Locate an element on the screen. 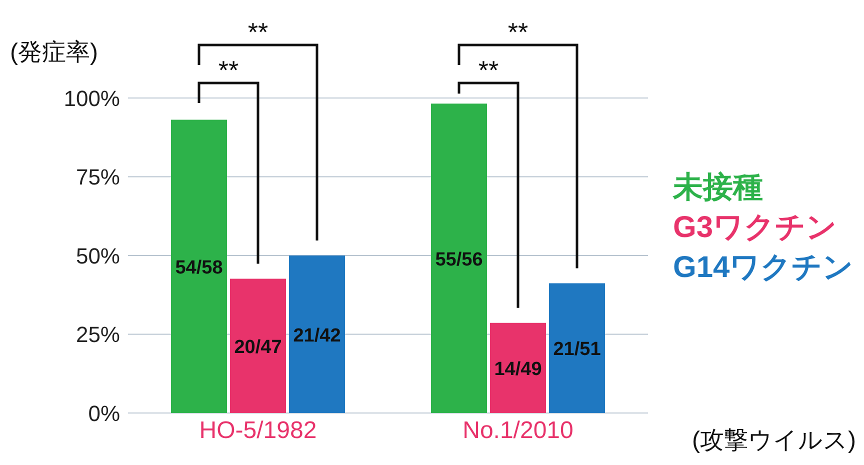 This screenshot has height=465, width=864. data-label: 14/49 is located at coordinates (518, 369).